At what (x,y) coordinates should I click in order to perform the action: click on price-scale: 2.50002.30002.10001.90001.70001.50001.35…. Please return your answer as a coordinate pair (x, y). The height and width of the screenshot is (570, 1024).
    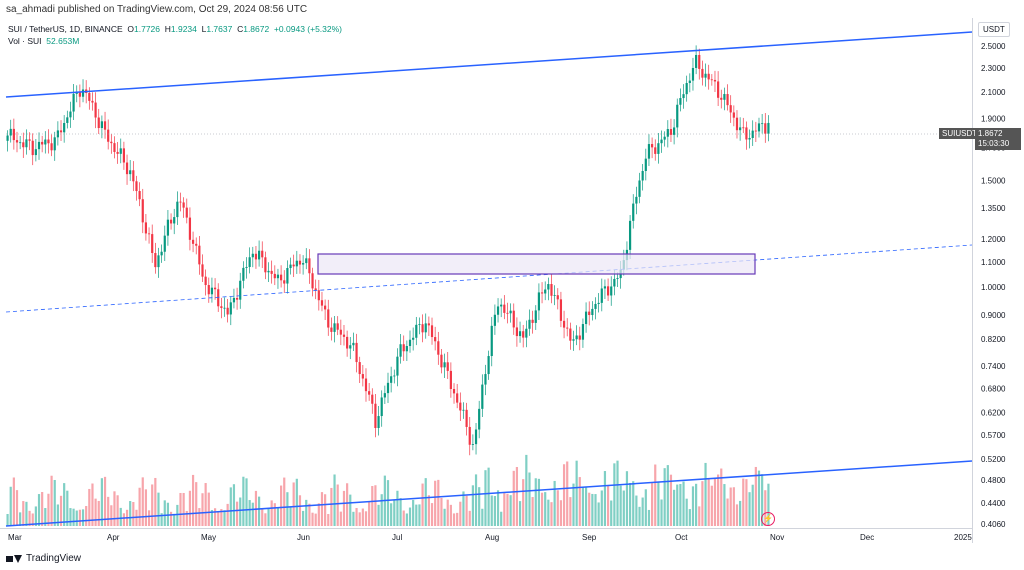
    Looking at the image, I should click on (998, 280).